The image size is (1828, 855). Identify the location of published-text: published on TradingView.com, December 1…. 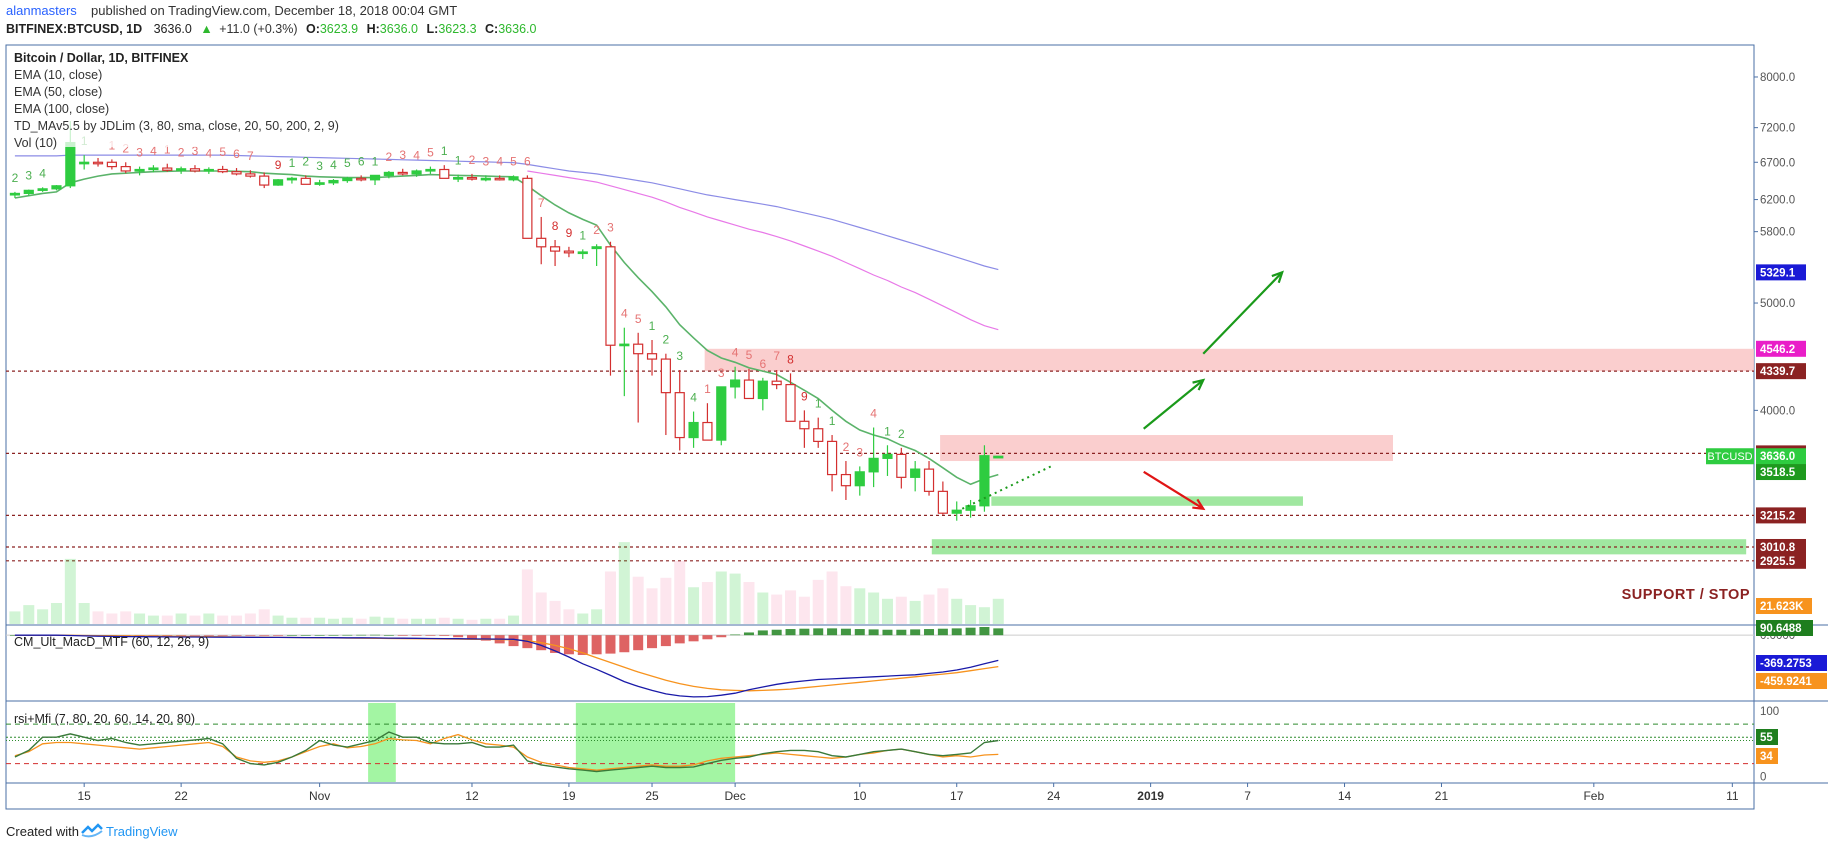
(274, 10).